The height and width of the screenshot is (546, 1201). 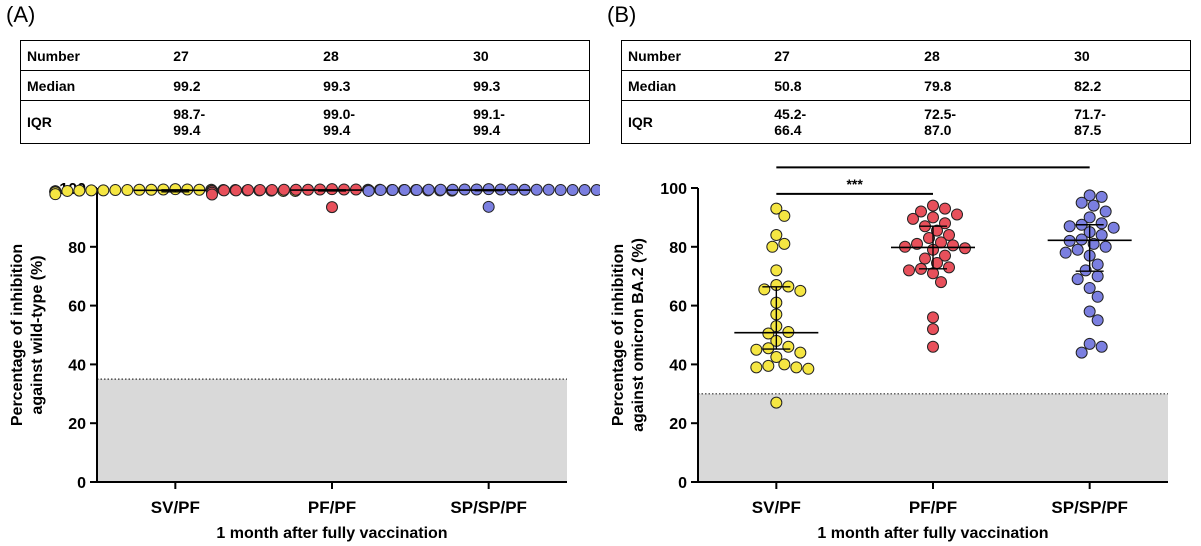 What do you see at coordinates (933, 437) in the screenshot?
I see `cutoff-region` at bounding box center [933, 437].